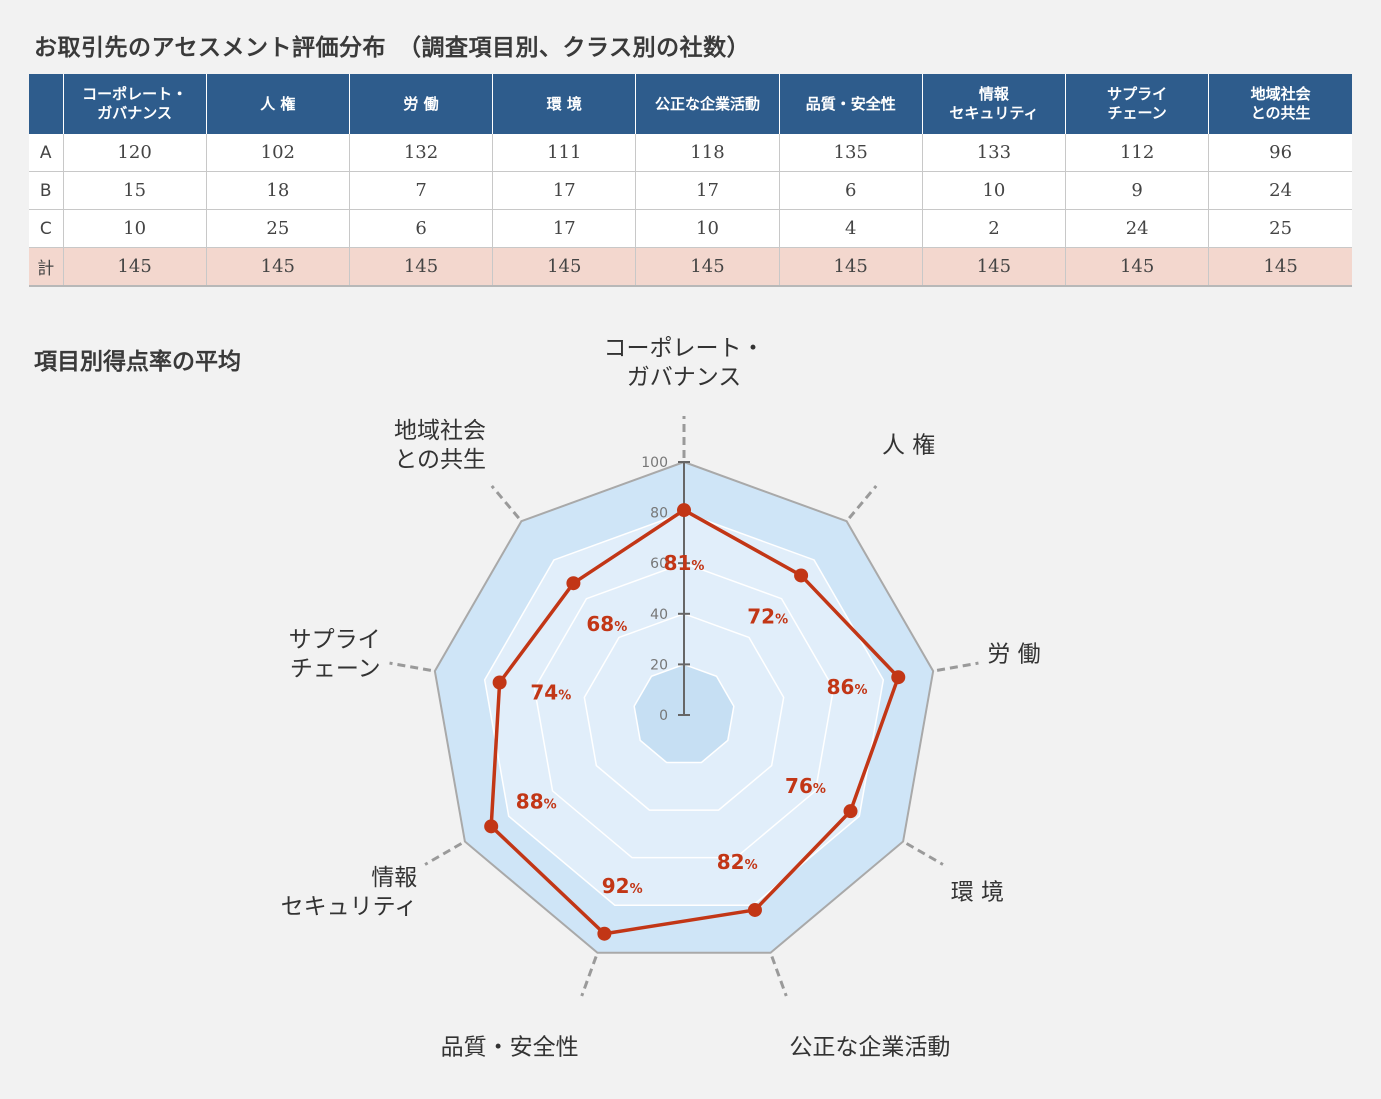  Describe the element at coordinates (1137, 153) in the screenshot. I see `table-cell: 112` at that location.